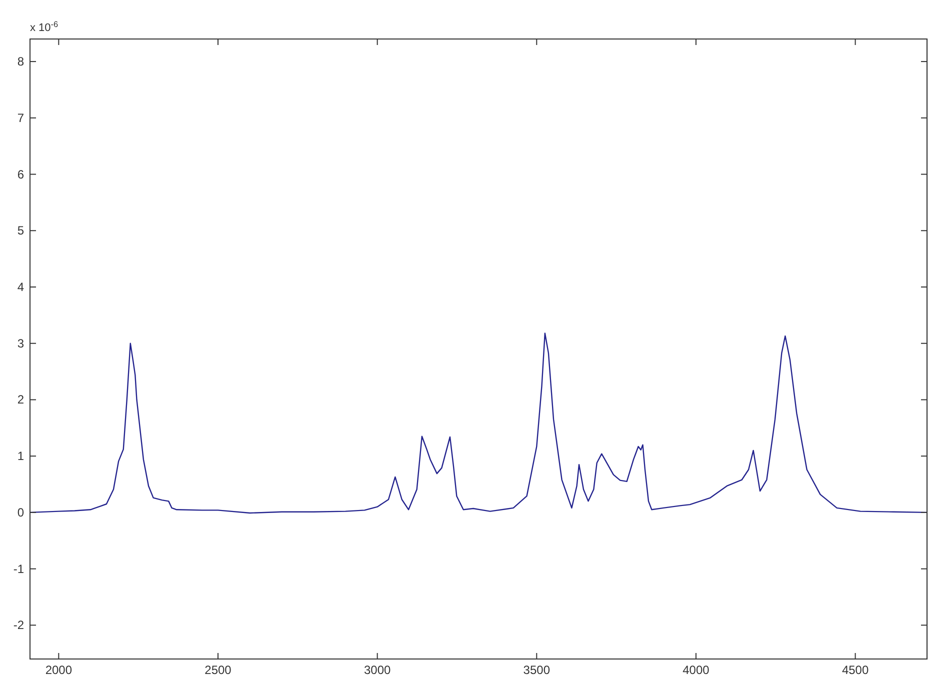 The height and width of the screenshot is (679, 928). What do you see at coordinates (855, 670) in the screenshot?
I see `x-tick-label: 4500` at bounding box center [855, 670].